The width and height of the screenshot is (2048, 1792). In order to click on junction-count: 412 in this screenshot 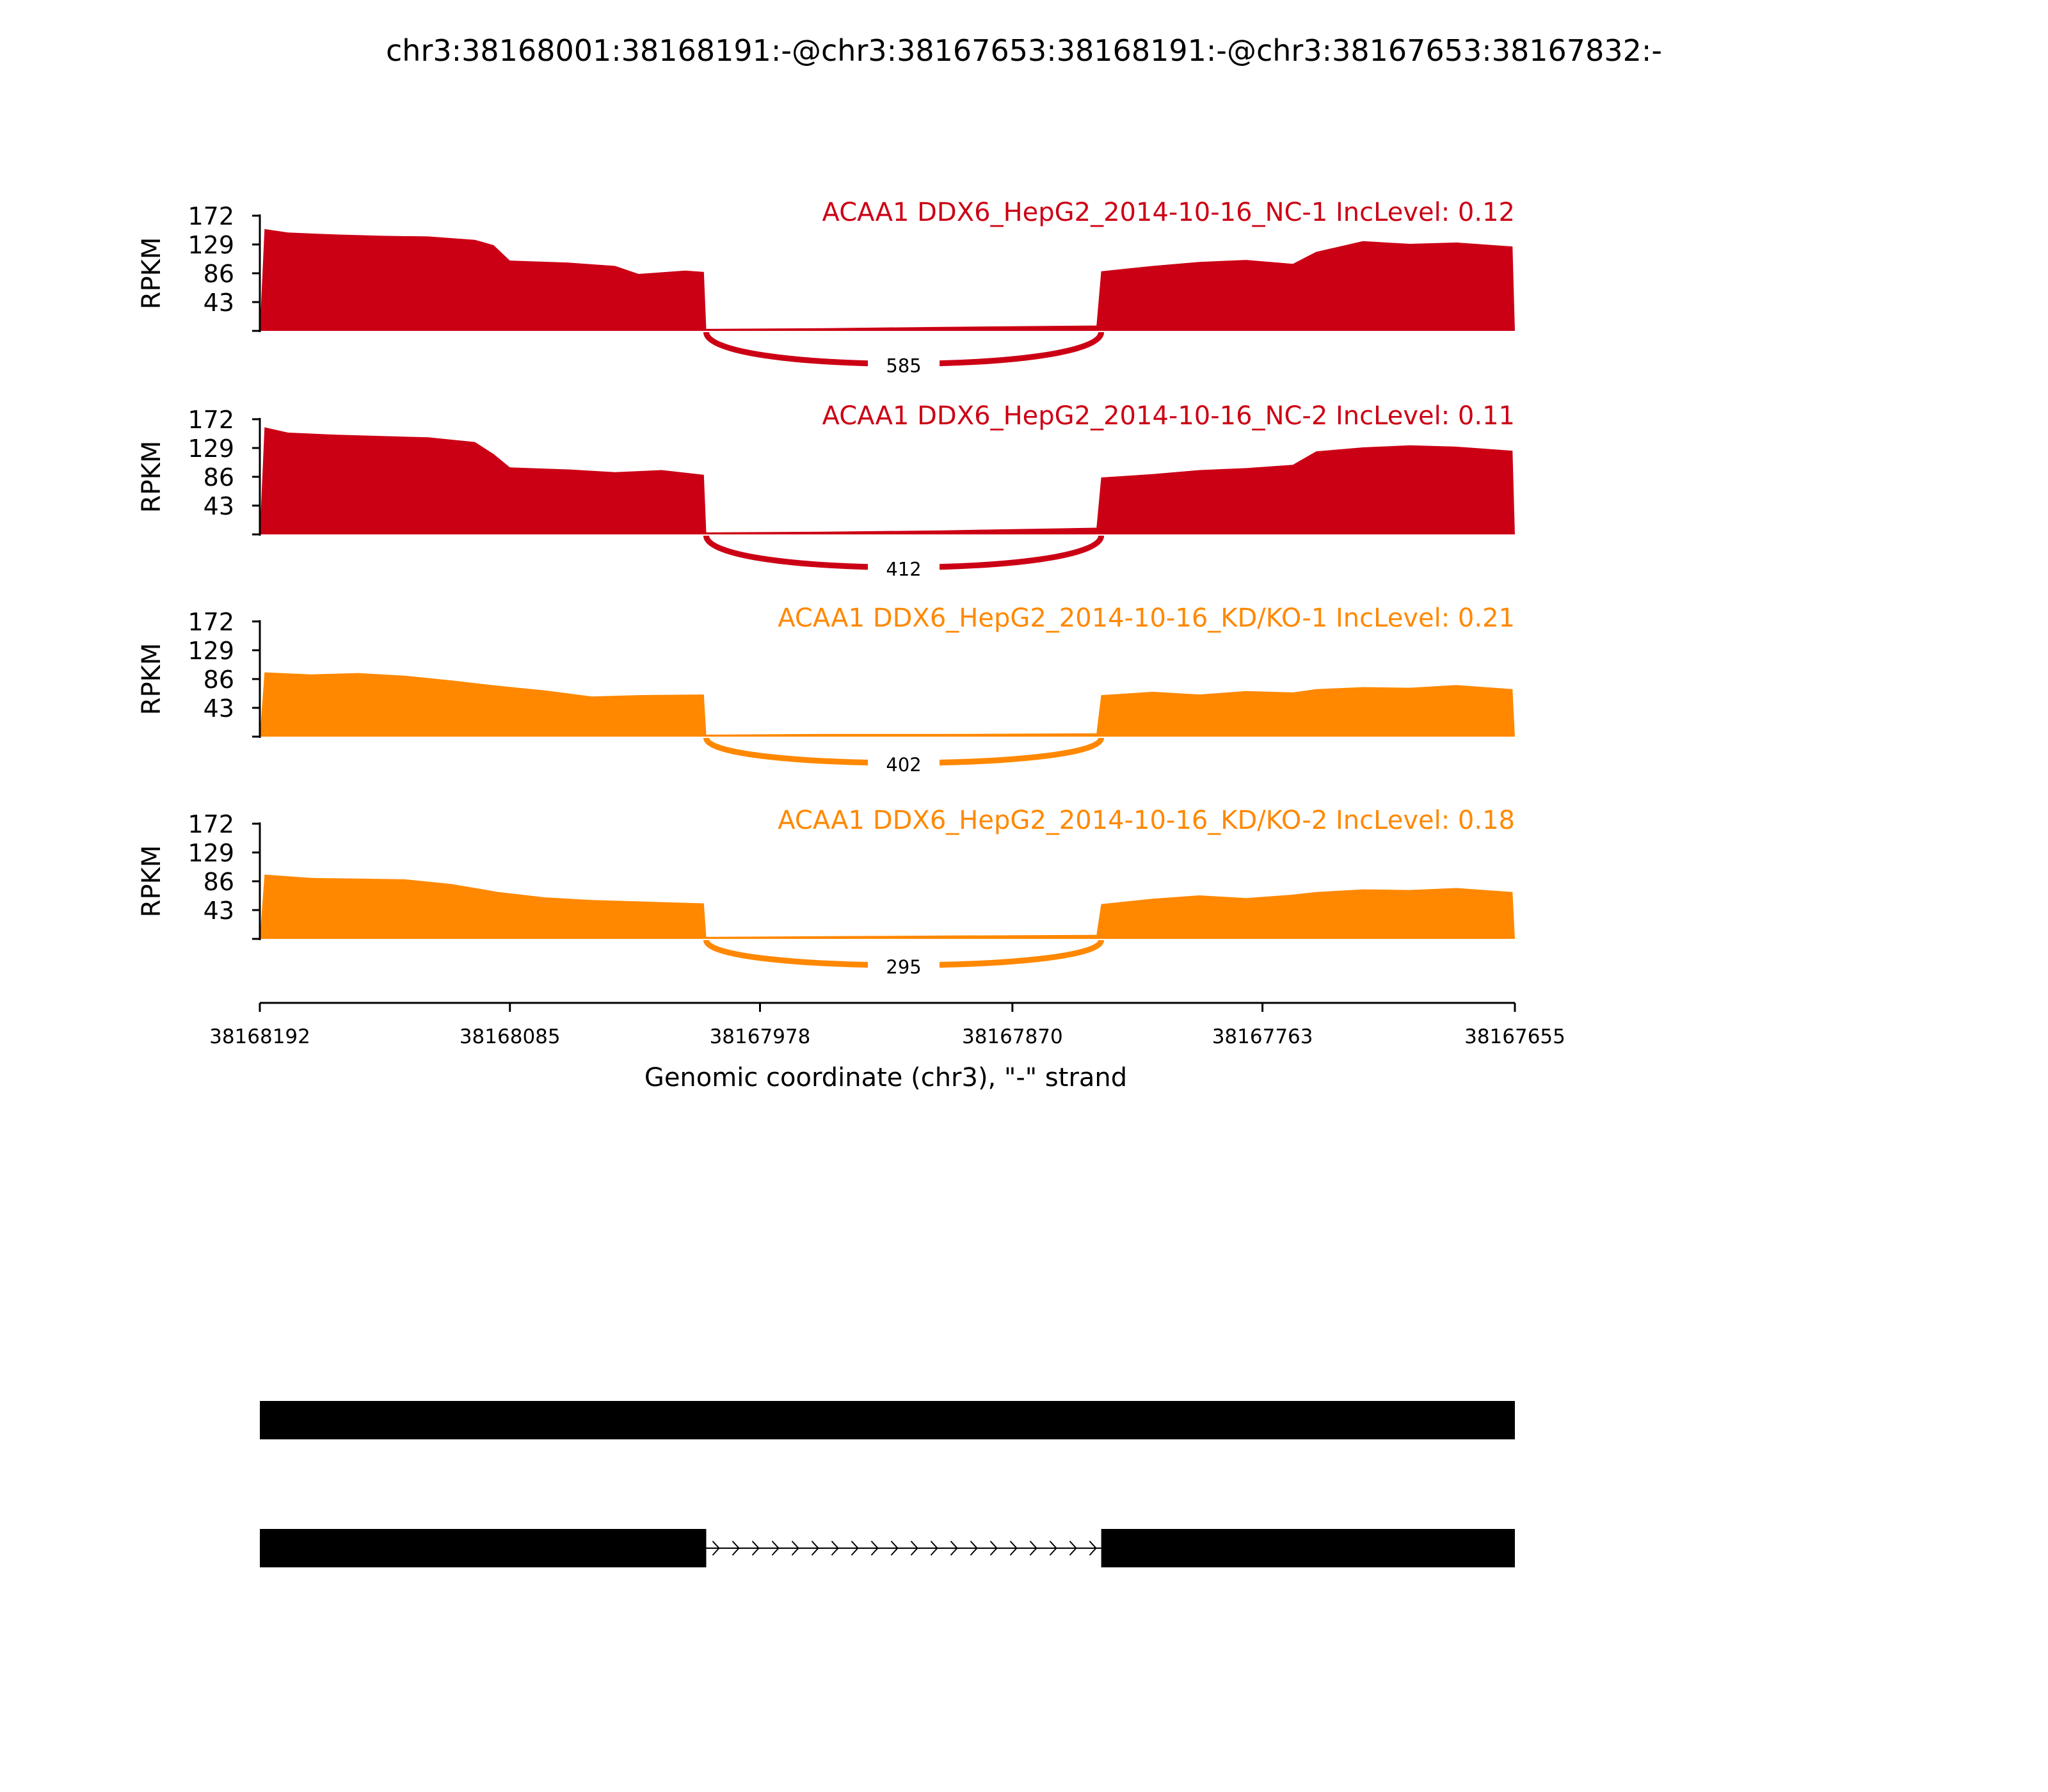, I will do `click(903, 569)`.